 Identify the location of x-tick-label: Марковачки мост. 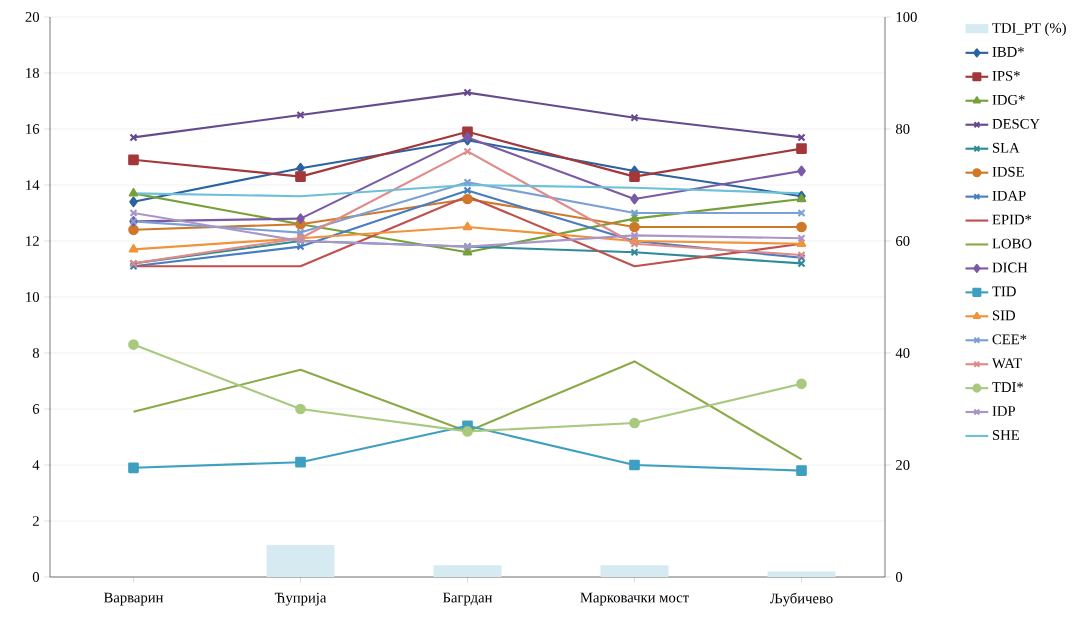
(634, 599).